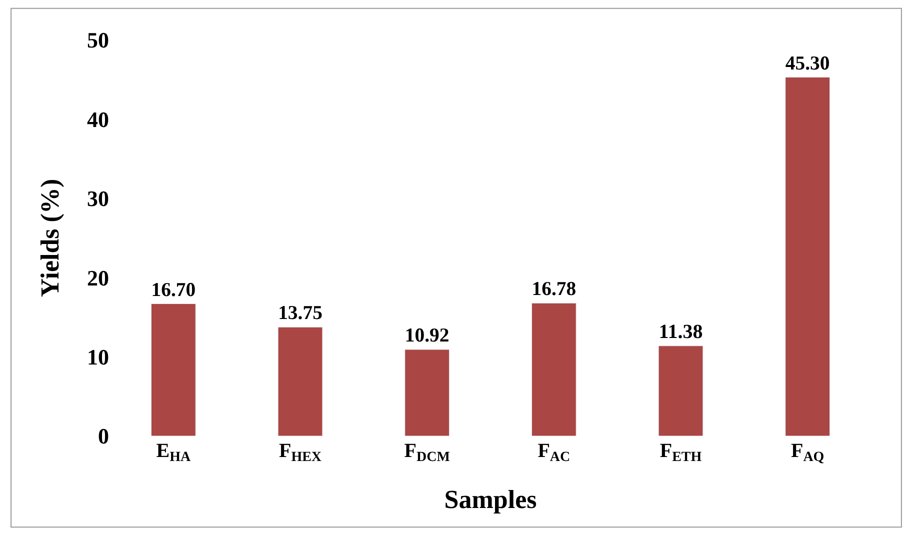 This screenshot has height=536, width=911. Describe the element at coordinates (98, 40) in the screenshot. I see `y-tick-label: 50` at that location.